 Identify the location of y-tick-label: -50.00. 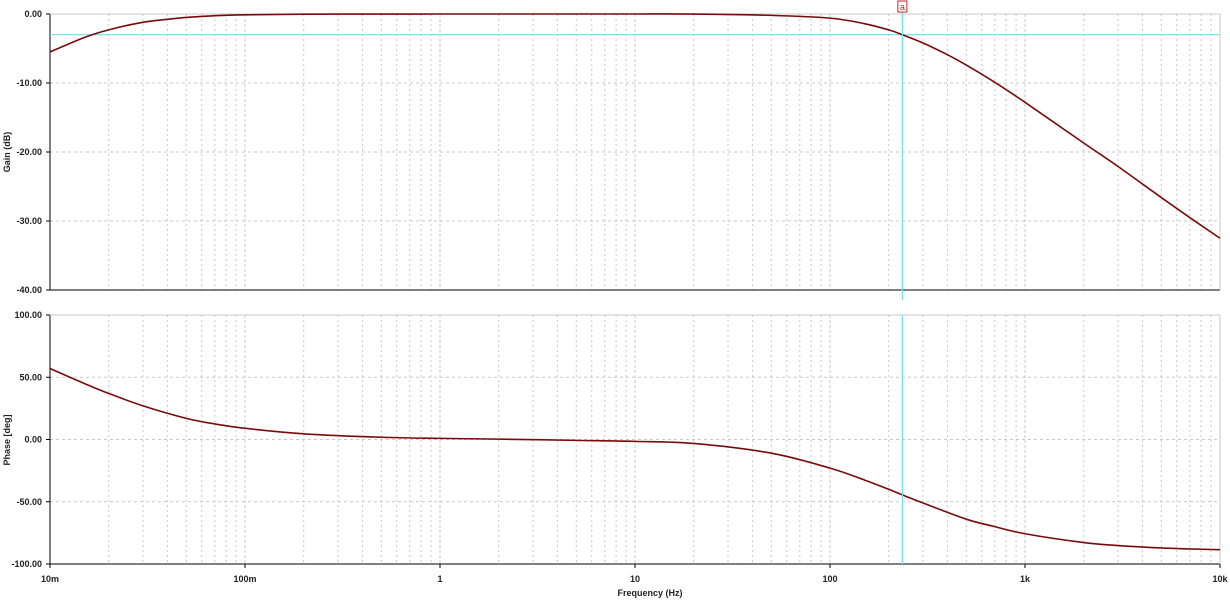
(29, 502).